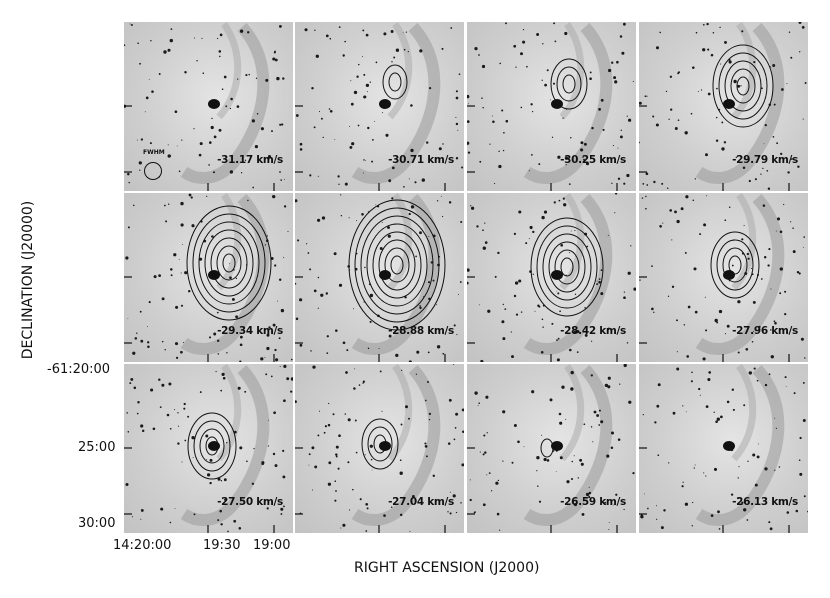 The height and width of the screenshot is (598, 830). What do you see at coordinates (28, 280) in the screenshot?
I see `y-axis-title: DECLINATION (J20000)` at bounding box center [28, 280].